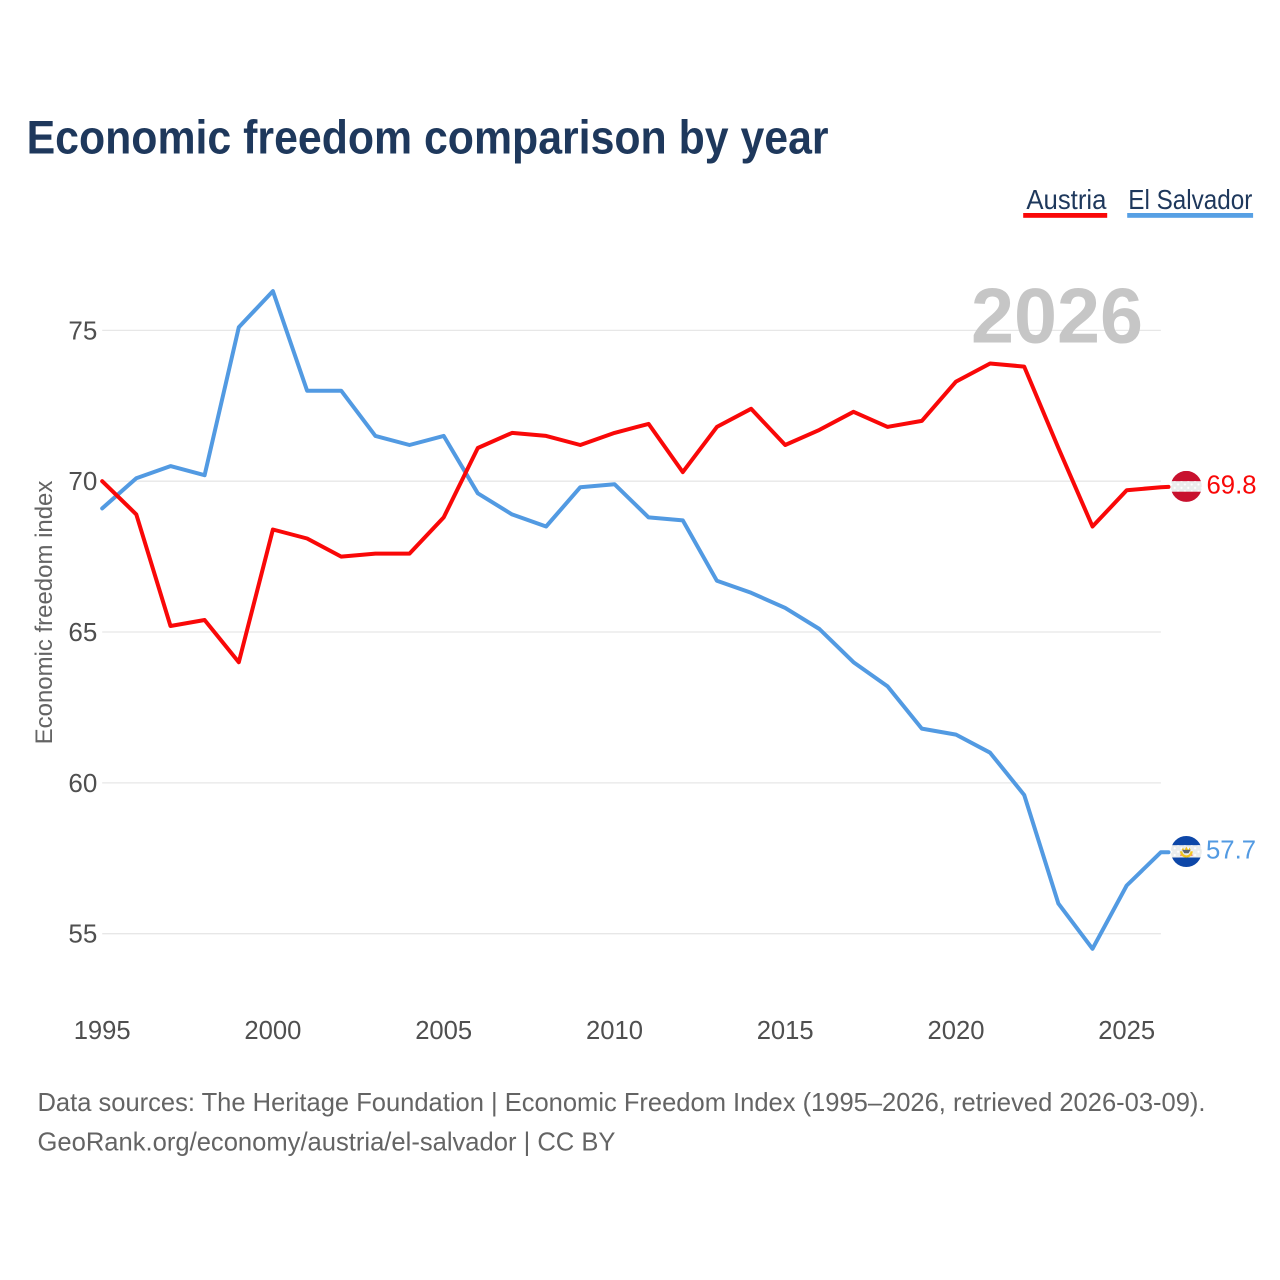  Describe the element at coordinates (443, 1030) in the screenshot. I see `svg-text: 2005` at that location.